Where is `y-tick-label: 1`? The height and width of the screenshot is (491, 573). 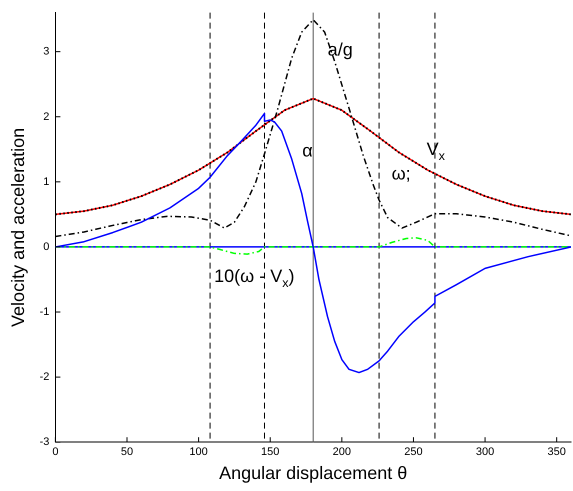
y-tick-label: 1 is located at coordinates (46, 182).